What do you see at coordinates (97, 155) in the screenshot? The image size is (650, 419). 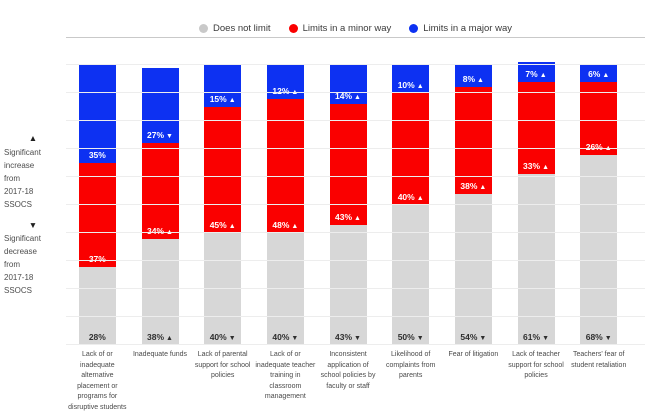 I see `segment-value-label: 35%` at bounding box center [97, 155].